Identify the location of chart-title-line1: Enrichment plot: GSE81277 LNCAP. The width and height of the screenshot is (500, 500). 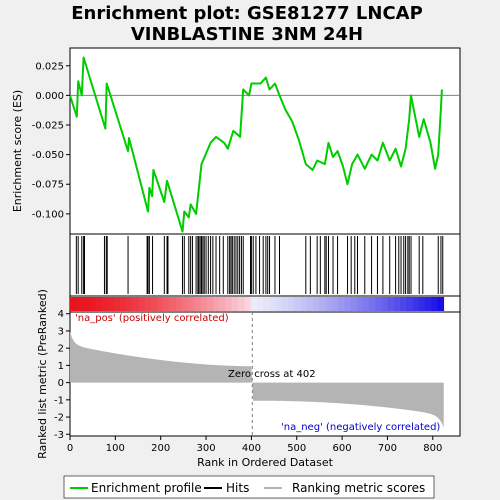
(247, 13).